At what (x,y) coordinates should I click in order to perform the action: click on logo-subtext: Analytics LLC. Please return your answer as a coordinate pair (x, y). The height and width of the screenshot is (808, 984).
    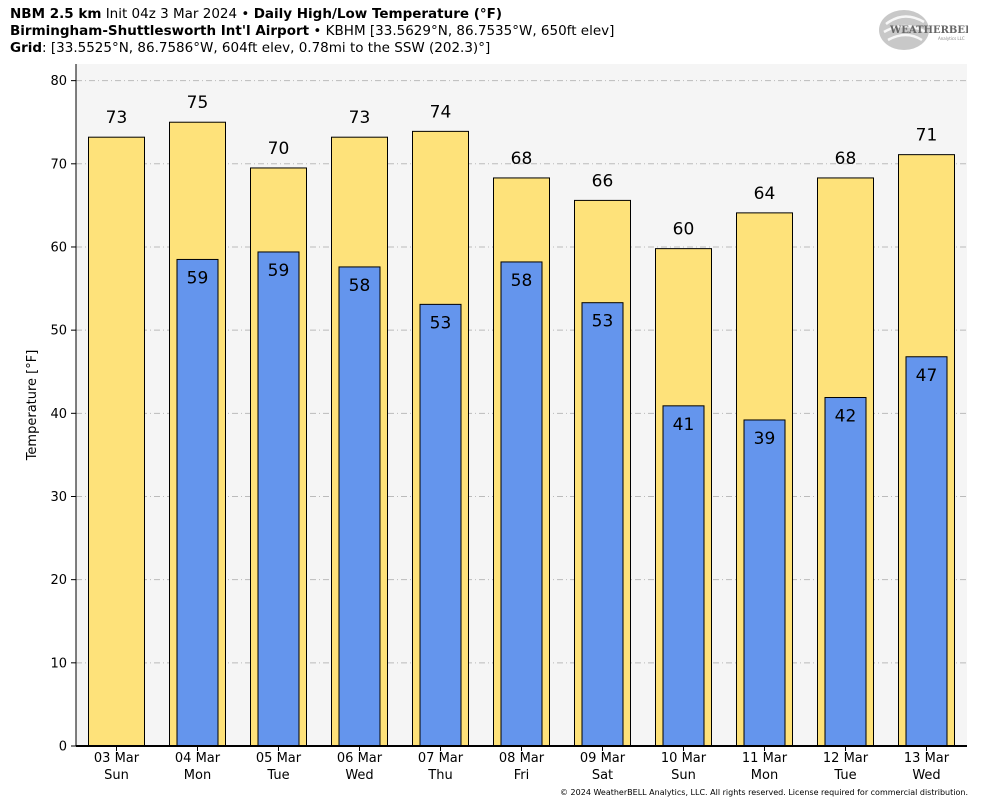
    Looking at the image, I should click on (951, 38).